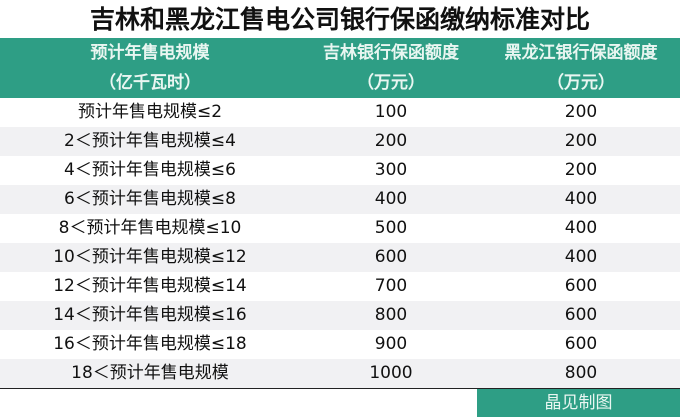 The height and width of the screenshot is (417, 680). What do you see at coordinates (150, 83) in the screenshot?
I see `header-scale-unit: （亿千瓦时）` at bounding box center [150, 83].